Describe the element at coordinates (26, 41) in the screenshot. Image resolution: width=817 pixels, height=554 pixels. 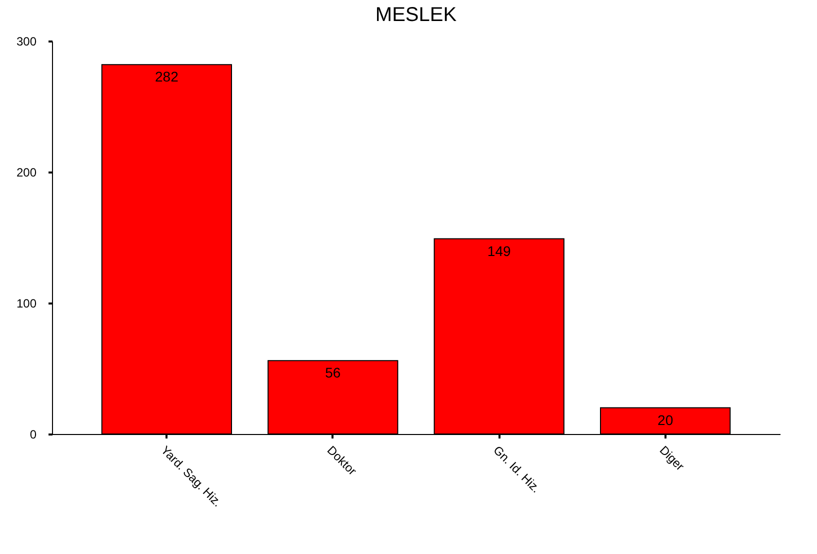
I see `y-tick-label: 300` at that location.